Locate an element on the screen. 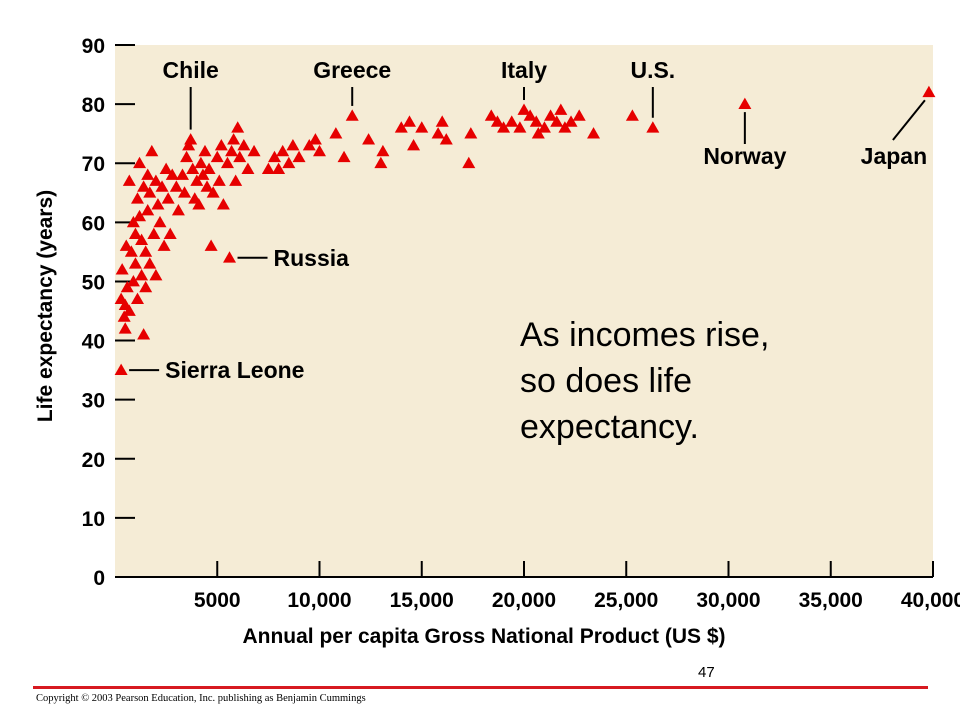 This screenshot has height=720, width=960. annotation-label-chile: Chile is located at coordinates (191, 70).